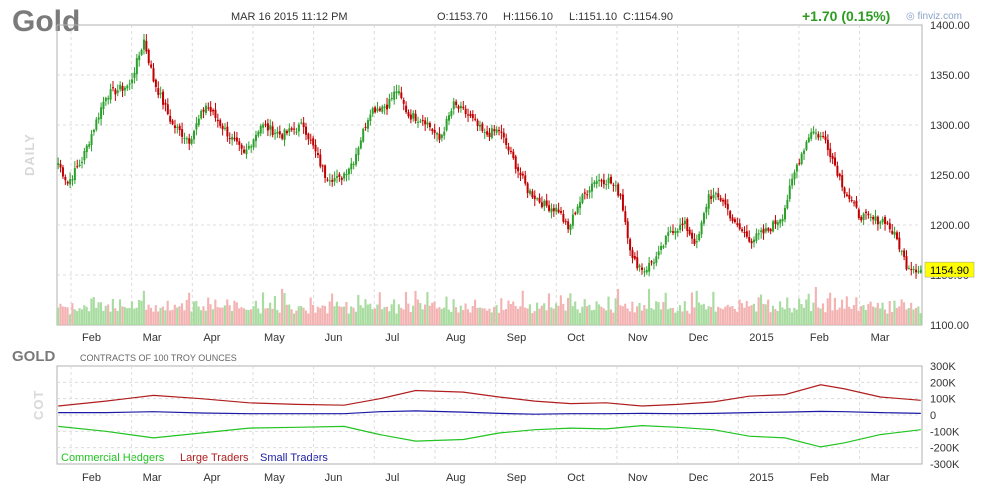 This screenshot has width=1004, height=492. Describe the element at coordinates (699, 338) in the screenshot. I see `price-month-label: Dec` at that location.